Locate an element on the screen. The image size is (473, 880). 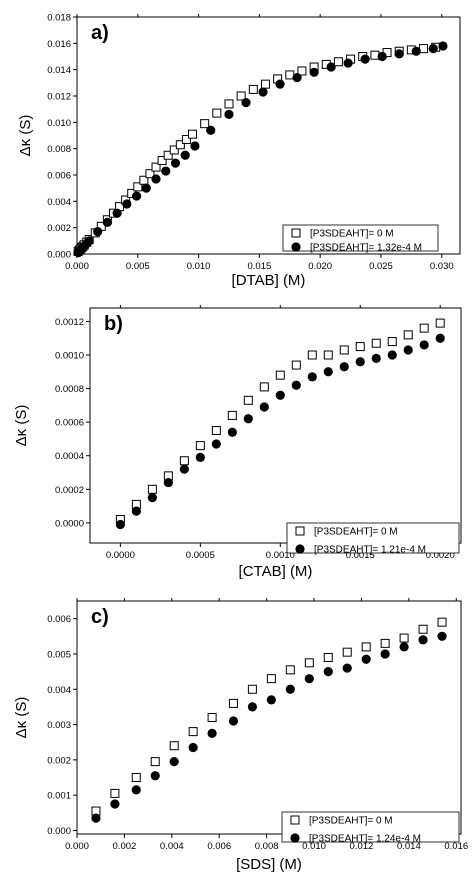
chart-1-y-tick-label: 0.010 is located at coordinates (59, 123).